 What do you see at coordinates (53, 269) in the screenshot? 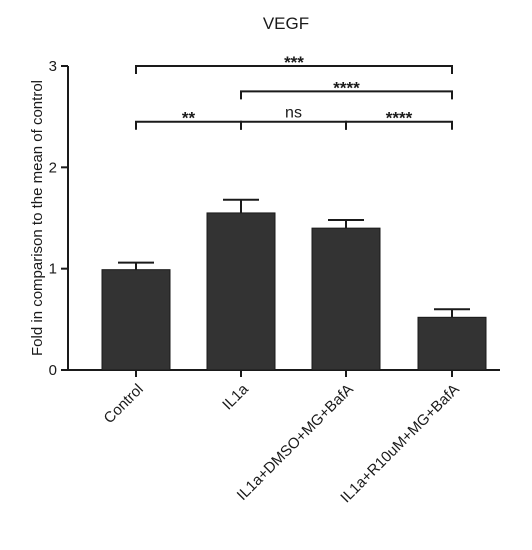
I see `y-tick-label: 1` at bounding box center [53, 269].